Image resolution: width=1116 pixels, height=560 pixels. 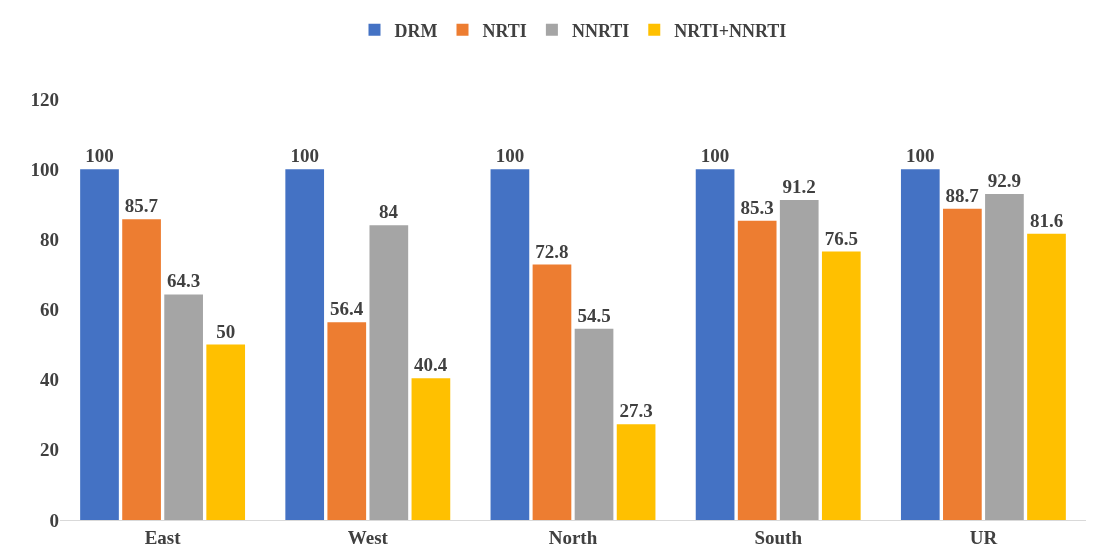 I want to click on data-label: 76.5, so click(x=841, y=238).